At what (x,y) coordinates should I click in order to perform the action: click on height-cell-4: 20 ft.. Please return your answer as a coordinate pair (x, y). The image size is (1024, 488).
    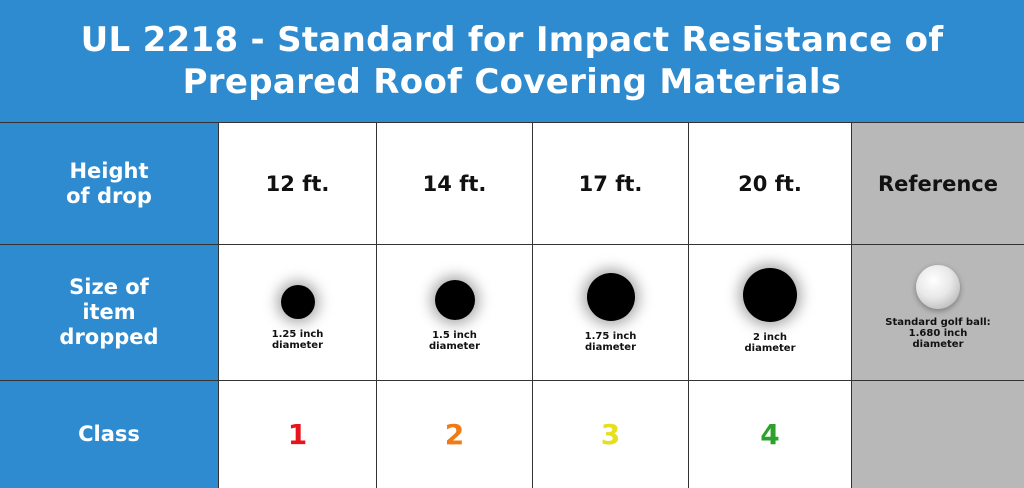
    Looking at the image, I should click on (769, 183).